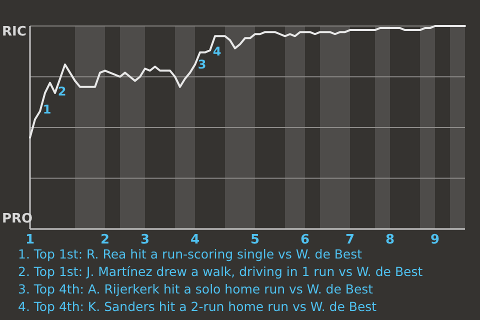 This screenshot has width=480, height=320. I want to click on text: 1. Top 1st: R. Rea hit a run-scoring single vs W. de Best, so click(190, 254).